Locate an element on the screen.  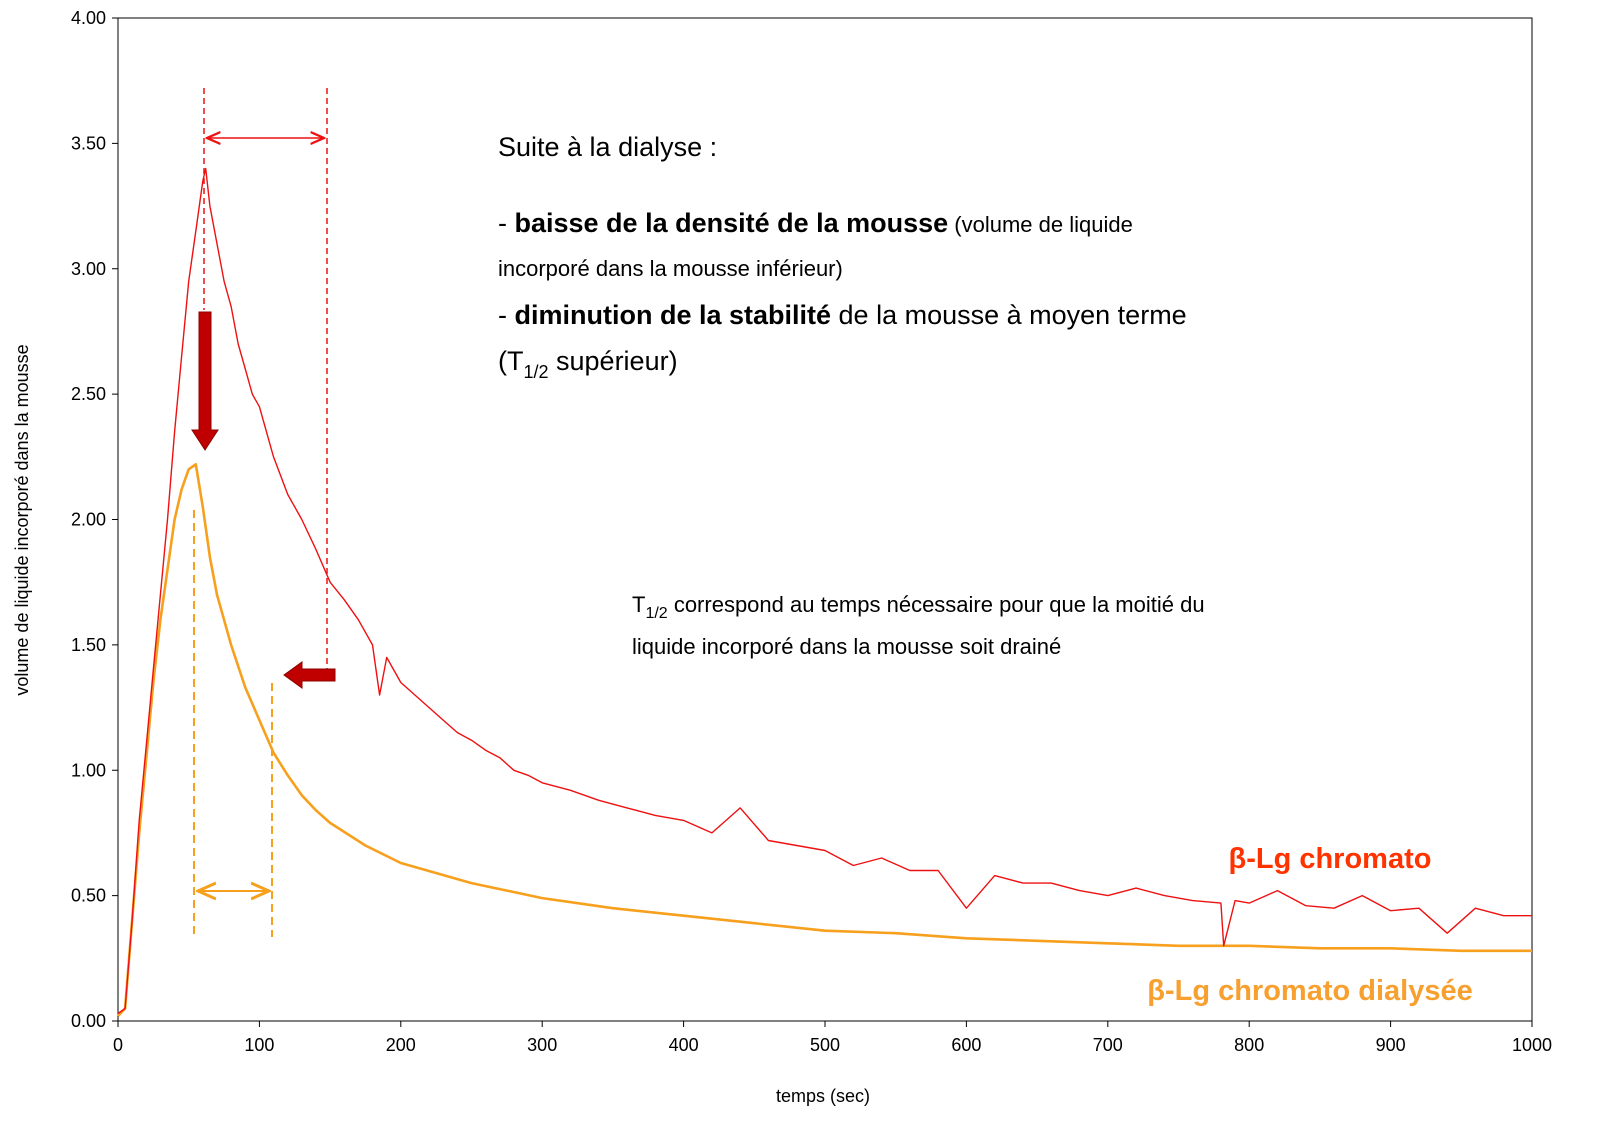
x-tick-label: 900 is located at coordinates (1391, 1045).